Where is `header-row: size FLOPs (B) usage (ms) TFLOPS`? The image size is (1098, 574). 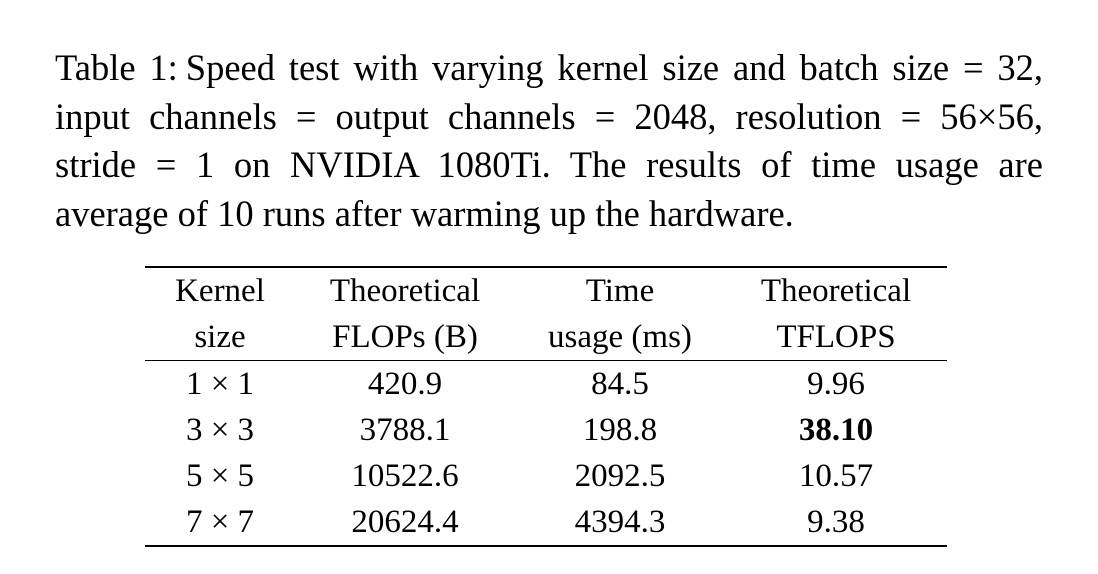 header-row: size FLOPs (B) usage (ms) TFLOPS is located at coordinates (546, 337).